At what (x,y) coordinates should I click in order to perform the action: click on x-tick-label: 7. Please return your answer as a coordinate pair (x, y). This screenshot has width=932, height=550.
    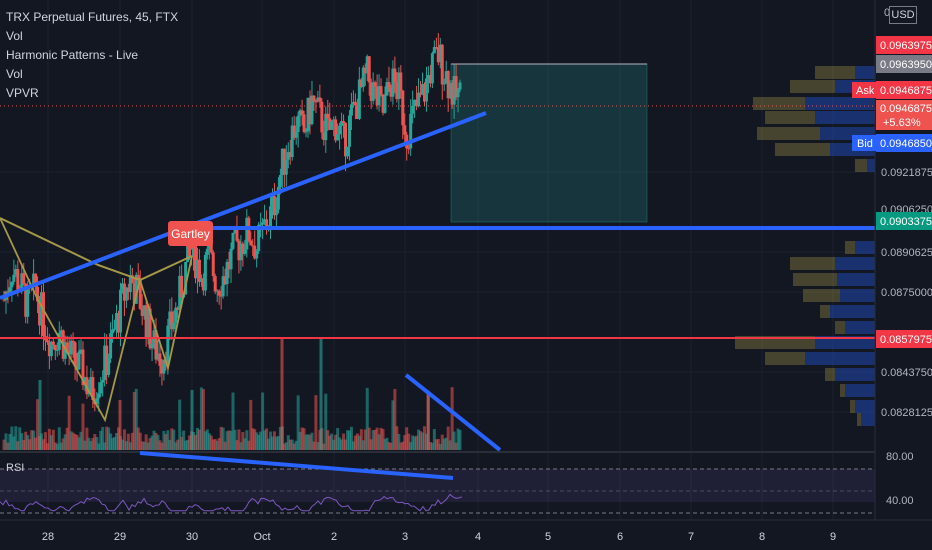
    Looking at the image, I should click on (691, 537).